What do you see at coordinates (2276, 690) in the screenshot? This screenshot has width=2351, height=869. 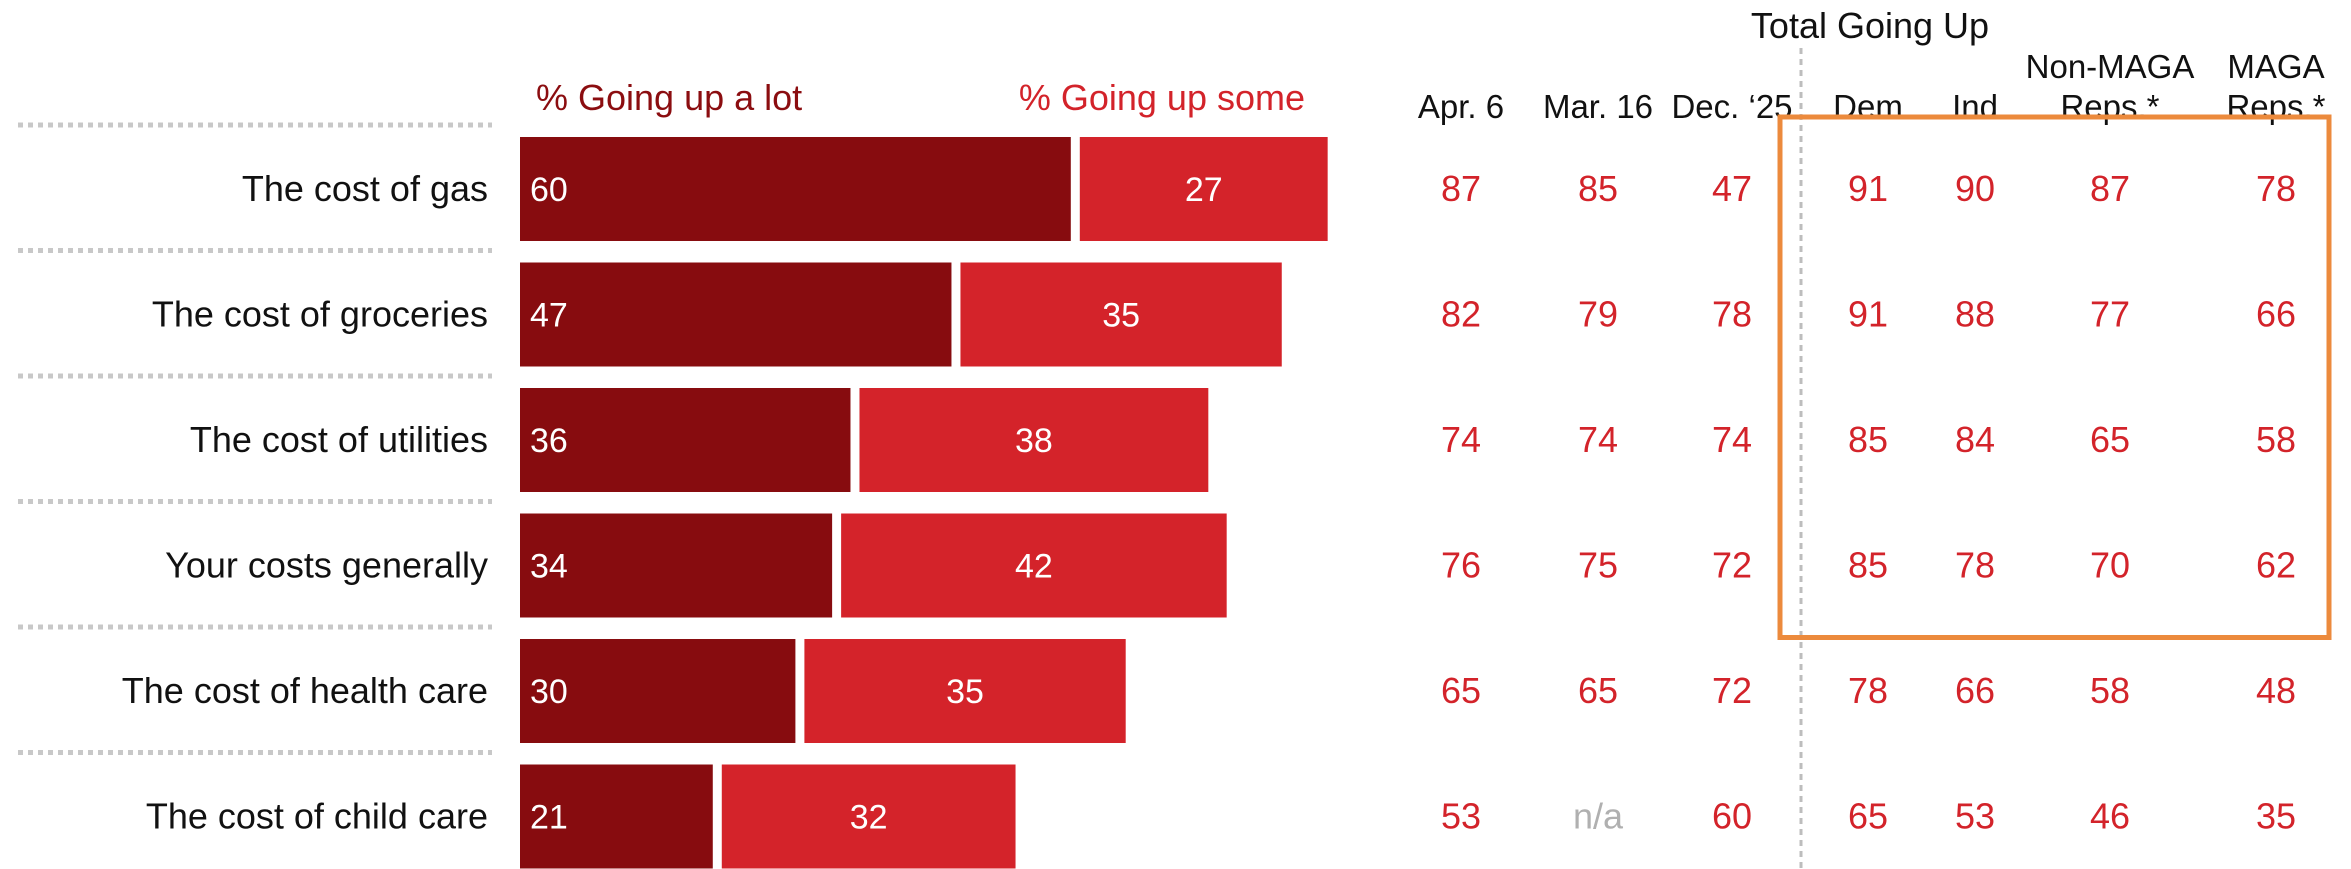 I see `table-cell: 48` at bounding box center [2276, 690].